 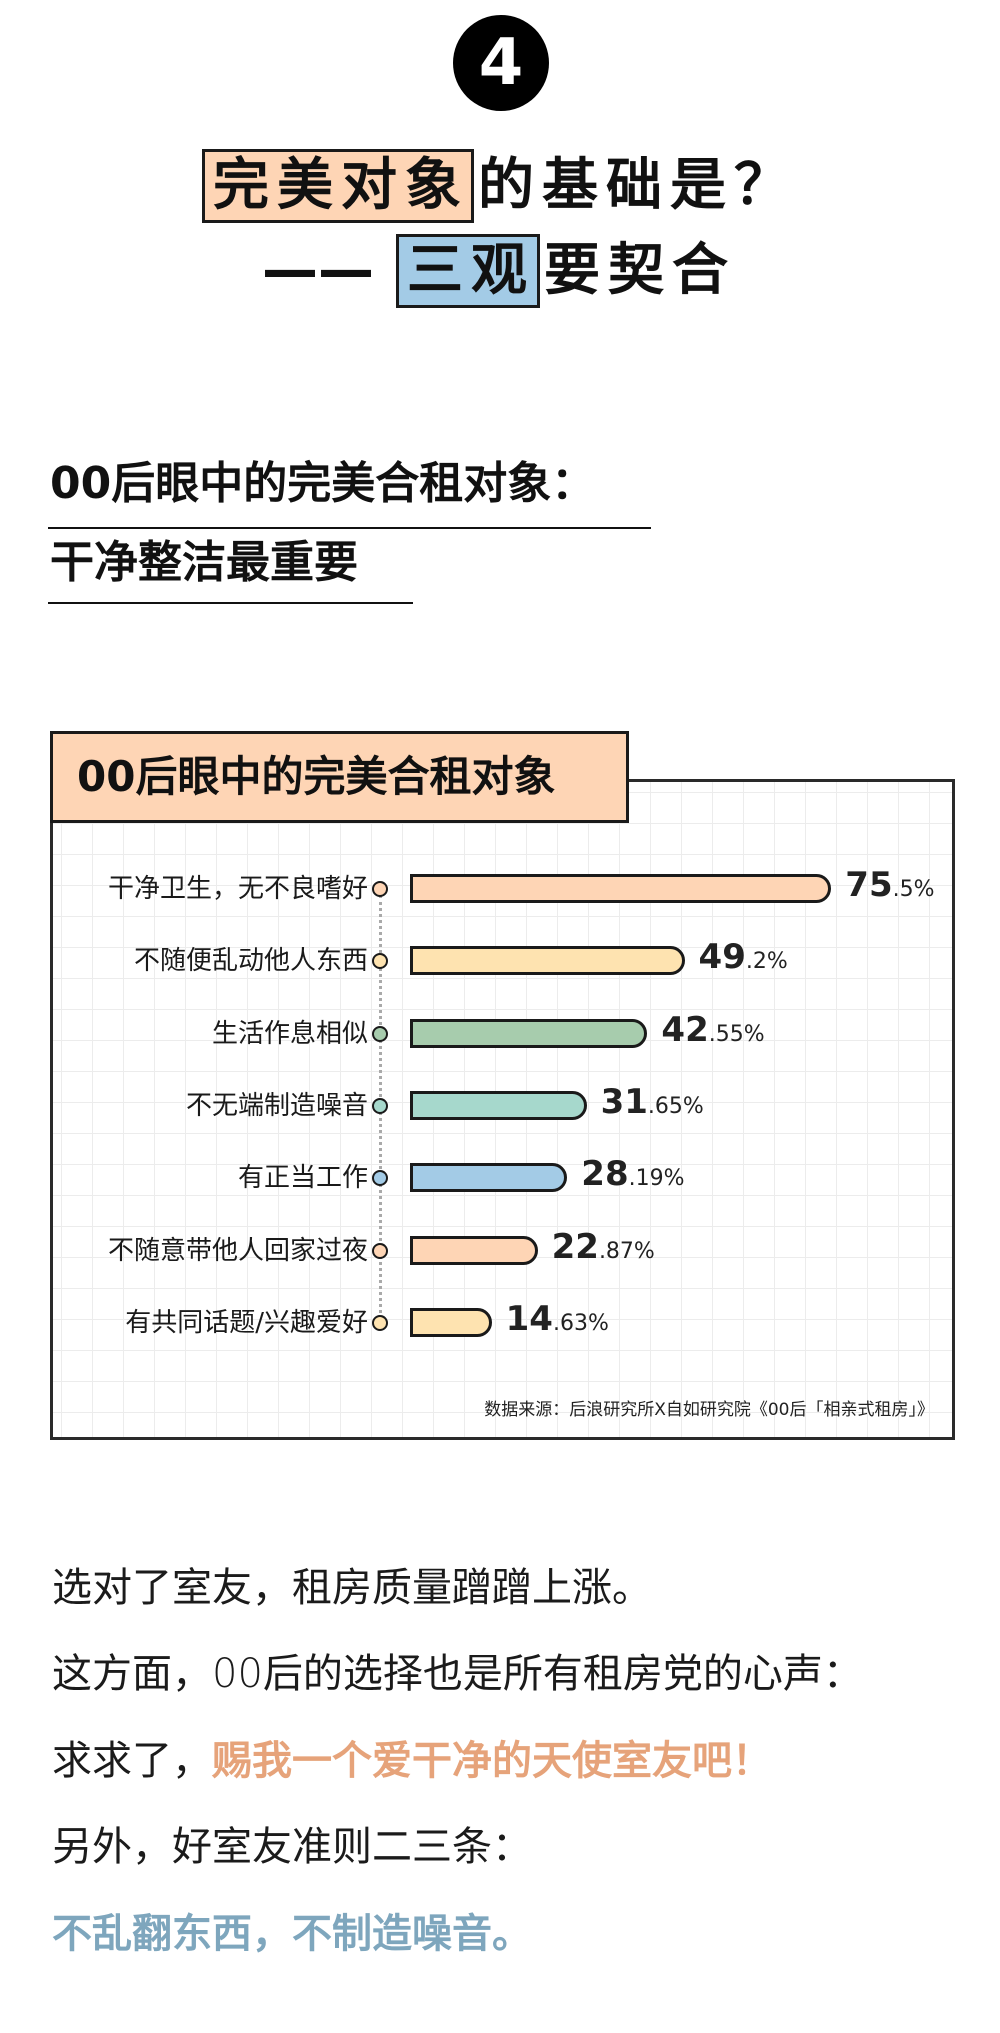 I want to click on chart-bar-value-int: 31, so click(x=624, y=1101).